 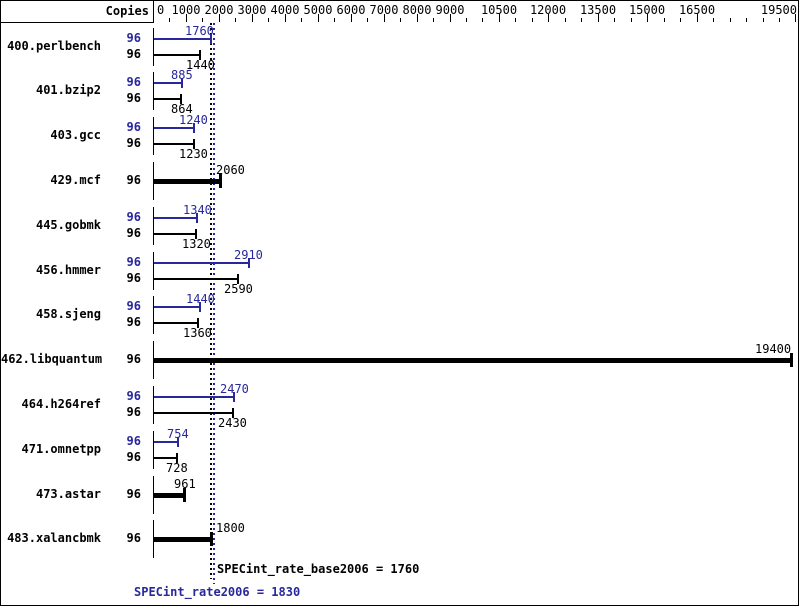 What do you see at coordinates (697, 10) in the screenshot?
I see `axis-tick-label: 16500` at bounding box center [697, 10].